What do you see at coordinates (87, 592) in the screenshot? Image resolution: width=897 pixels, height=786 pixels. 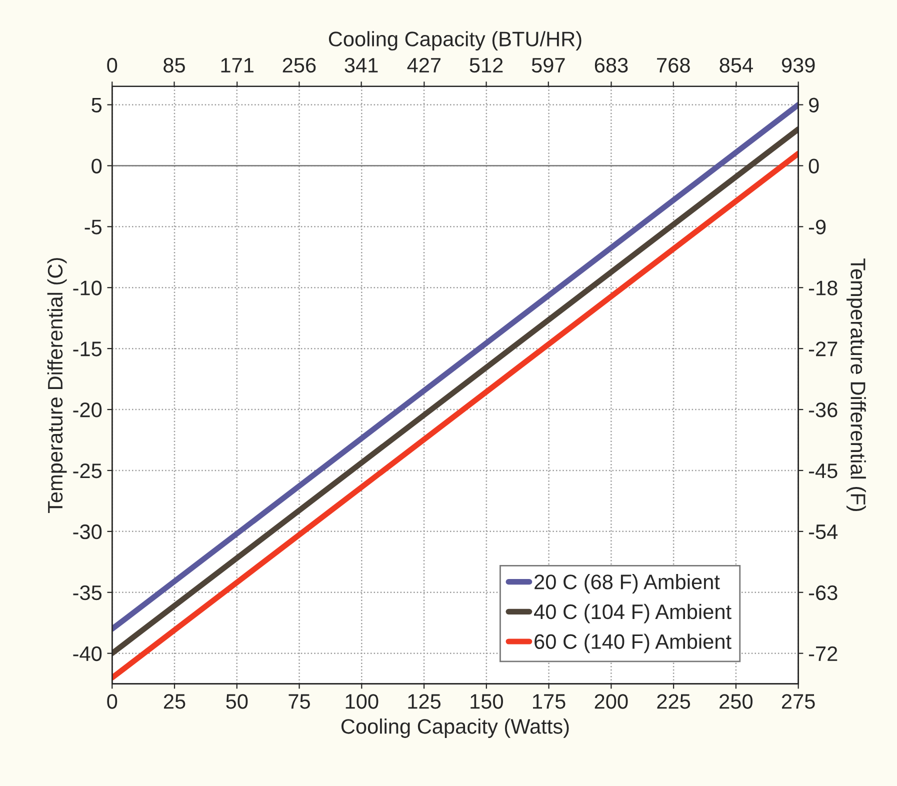 I see `y-tick-label: -35` at bounding box center [87, 592].